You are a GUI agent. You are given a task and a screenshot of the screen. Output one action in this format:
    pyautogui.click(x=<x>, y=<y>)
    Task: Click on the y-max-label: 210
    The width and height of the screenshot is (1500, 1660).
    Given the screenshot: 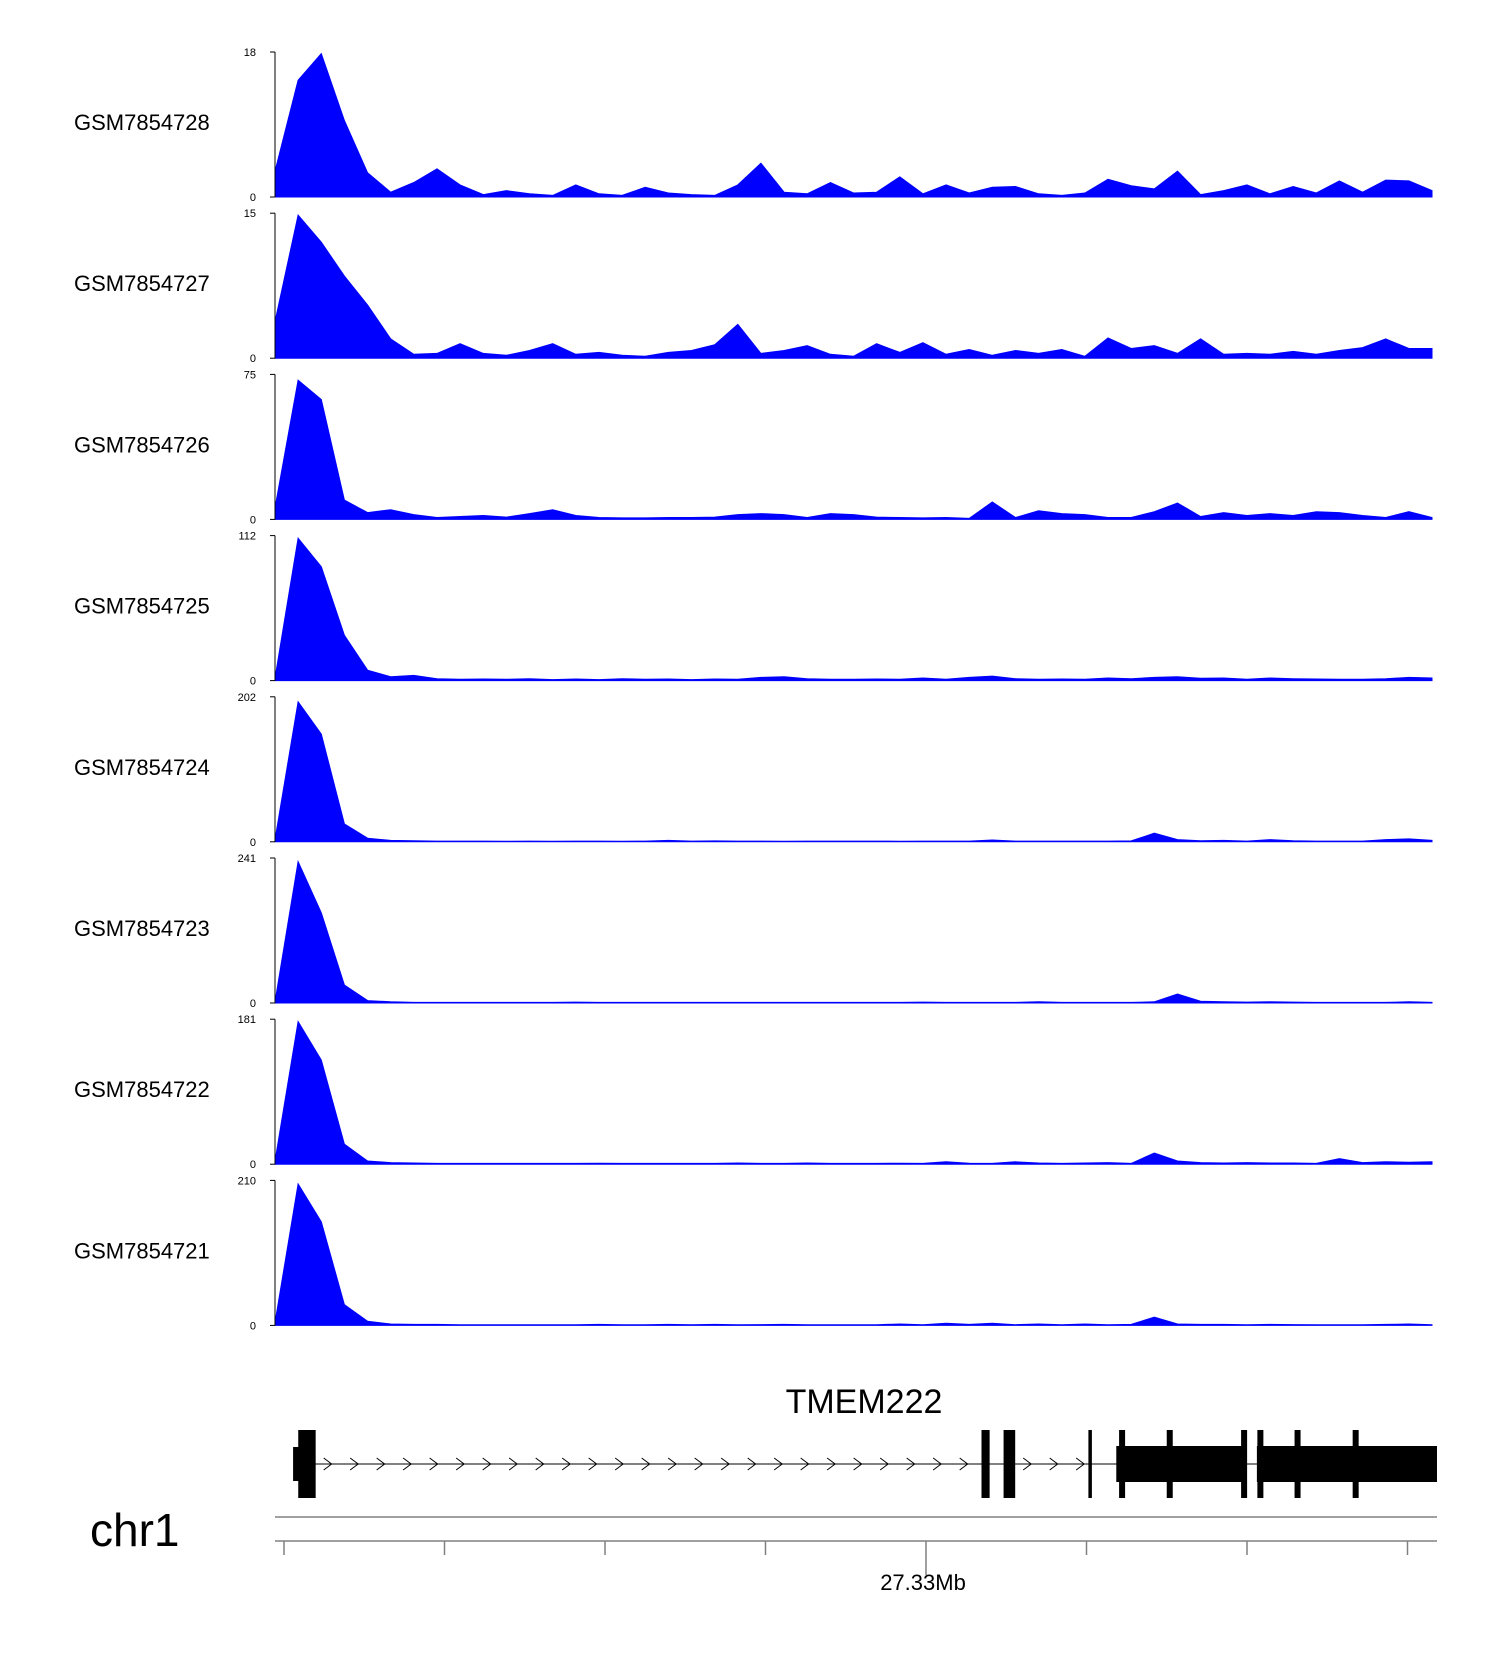 What is the action you would take?
    pyautogui.click(x=247, y=1181)
    